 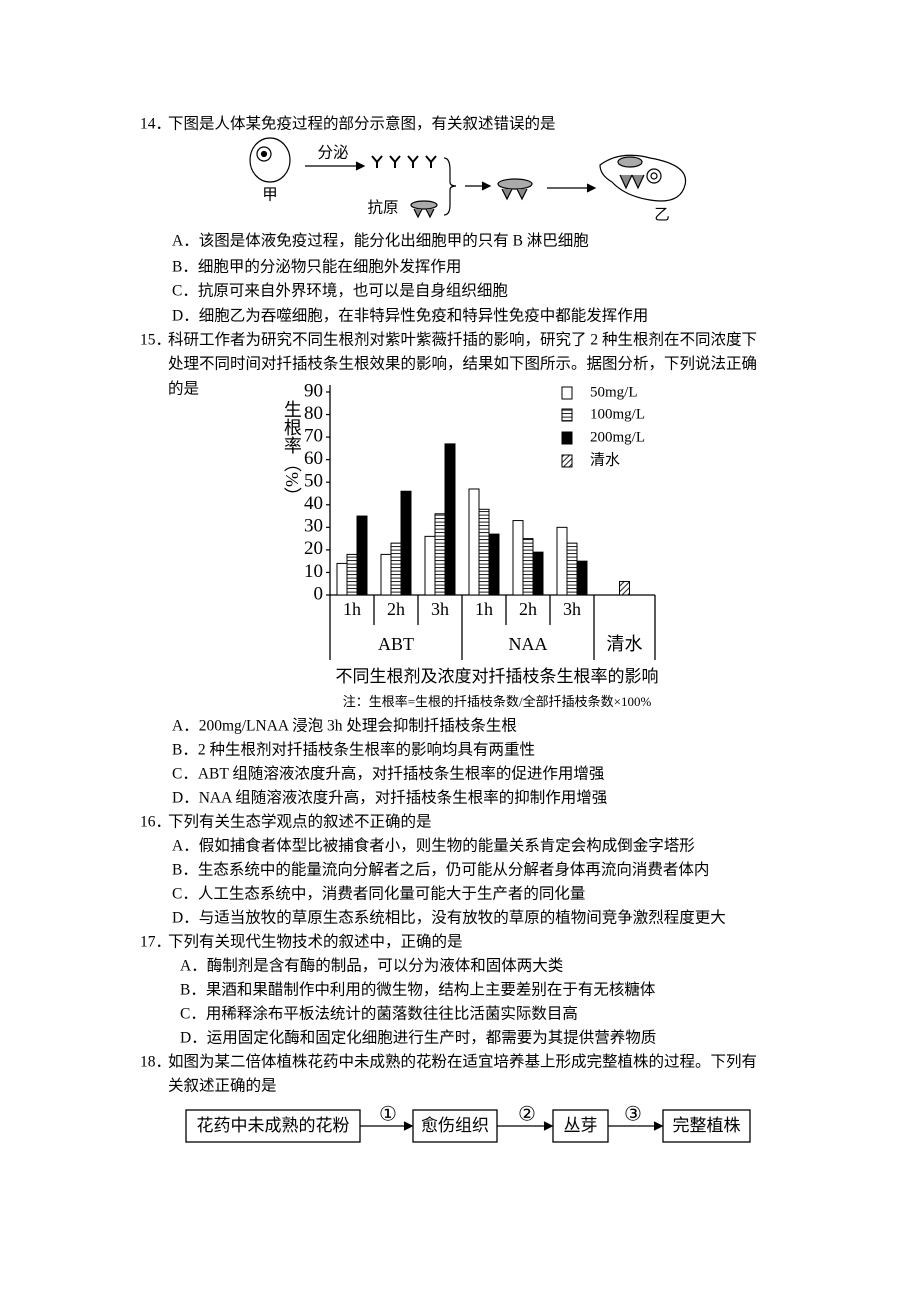 What do you see at coordinates (462, 1062) in the screenshot?
I see `question-stem: 如图为某二倍体植株花药中未成熟的花粉在适宜培养基上形成完整植株的过程。下列有` at bounding box center [462, 1062].